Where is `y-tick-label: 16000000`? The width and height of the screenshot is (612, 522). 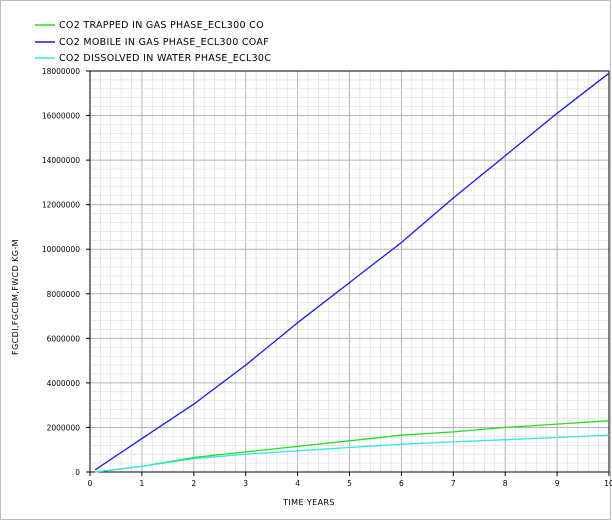 y-tick-label: 16000000 is located at coordinates (61, 116).